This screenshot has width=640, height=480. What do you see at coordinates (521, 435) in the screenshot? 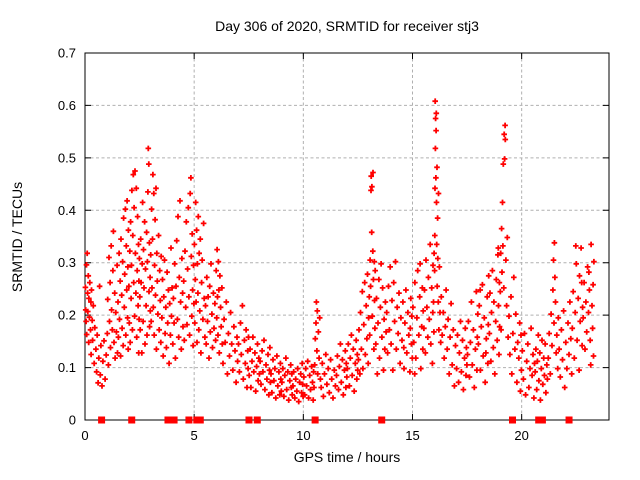
I see `x-tick-label: 20` at bounding box center [521, 435].